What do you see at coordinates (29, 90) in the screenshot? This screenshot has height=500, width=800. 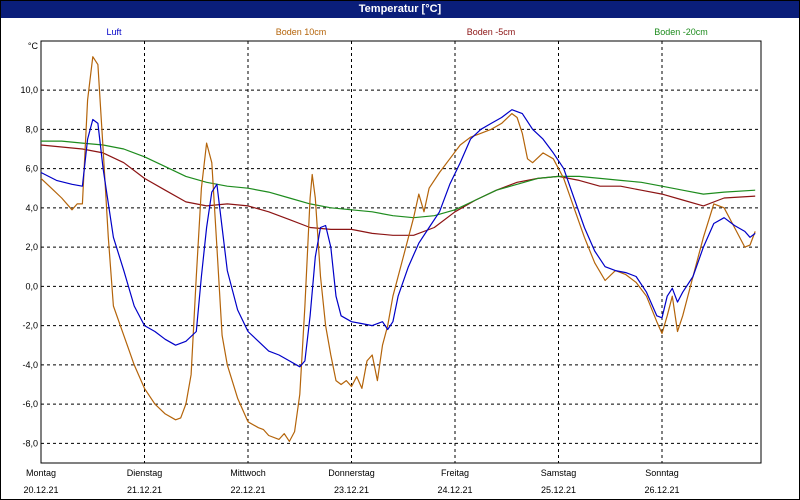 I see `y-tick-label: 10,0` at bounding box center [29, 90].